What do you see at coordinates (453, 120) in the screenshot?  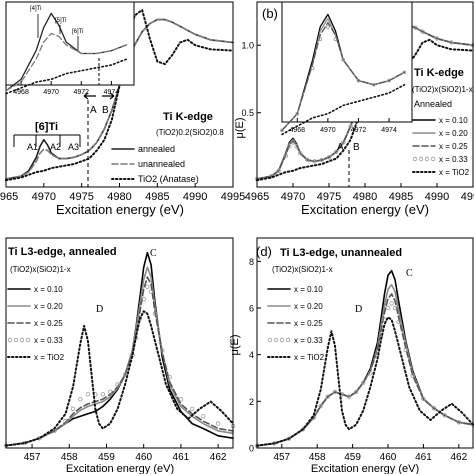 I see `panel-b-legend-x-0-10-label: x = 0.10` at bounding box center [453, 120].